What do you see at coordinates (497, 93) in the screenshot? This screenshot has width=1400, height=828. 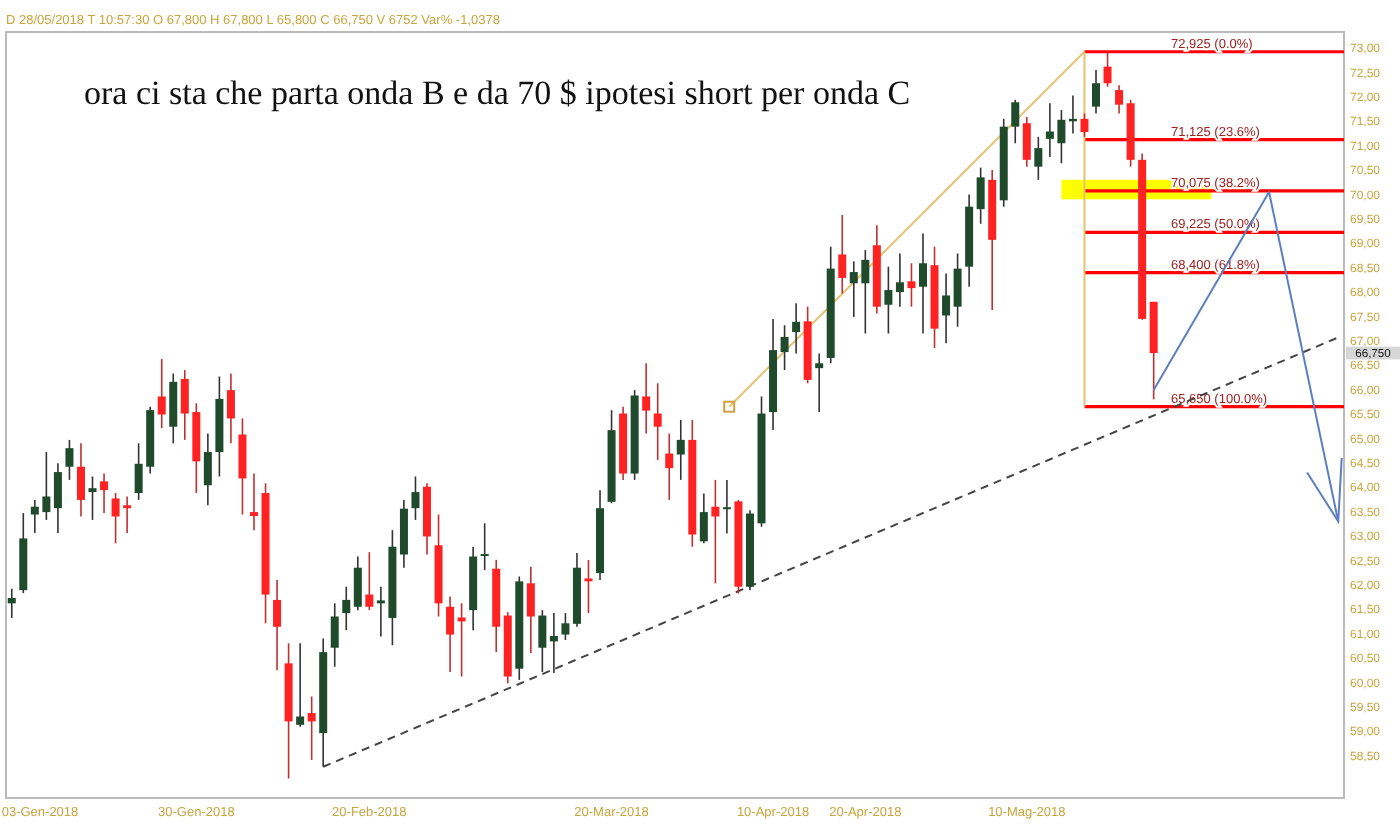 I see `text: ora ci sta che parta onda B e da 70 $ ipotesi short per onda C` at bounding box center [497, 93].